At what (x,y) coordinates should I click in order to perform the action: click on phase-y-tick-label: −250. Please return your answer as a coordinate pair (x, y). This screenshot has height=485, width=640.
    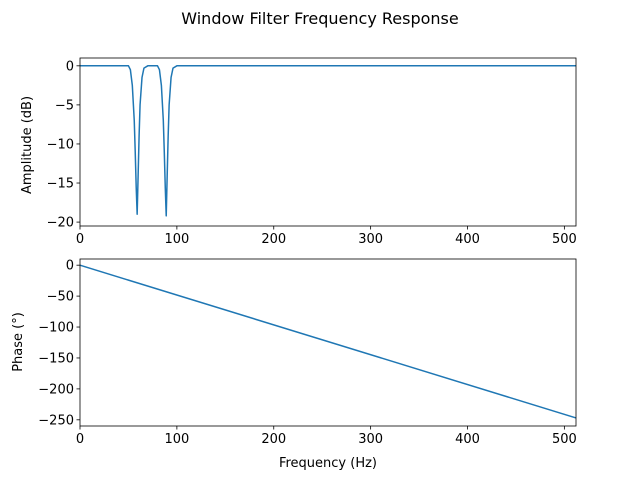
    Looking at the image, I should click on (56, 420).